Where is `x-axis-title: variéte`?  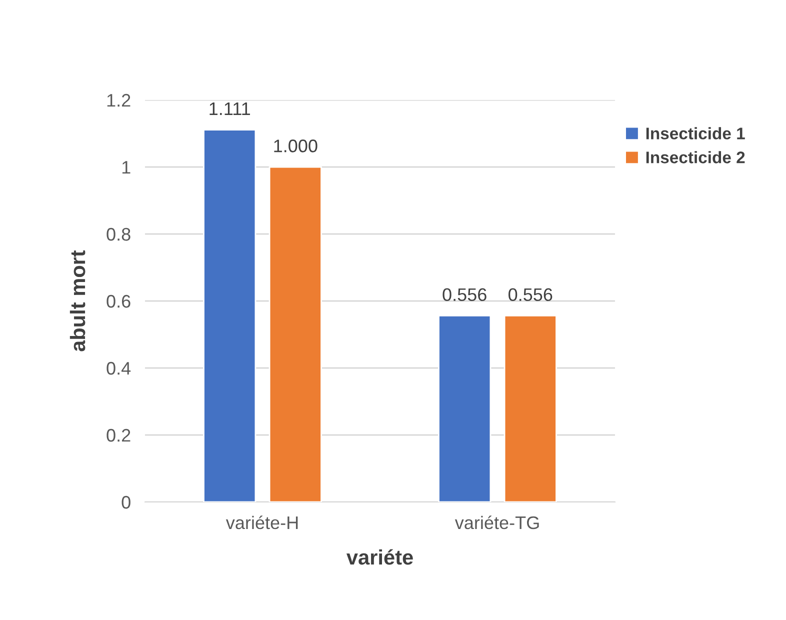 x-axis-title: variéte is located at coordinates (379, 557).